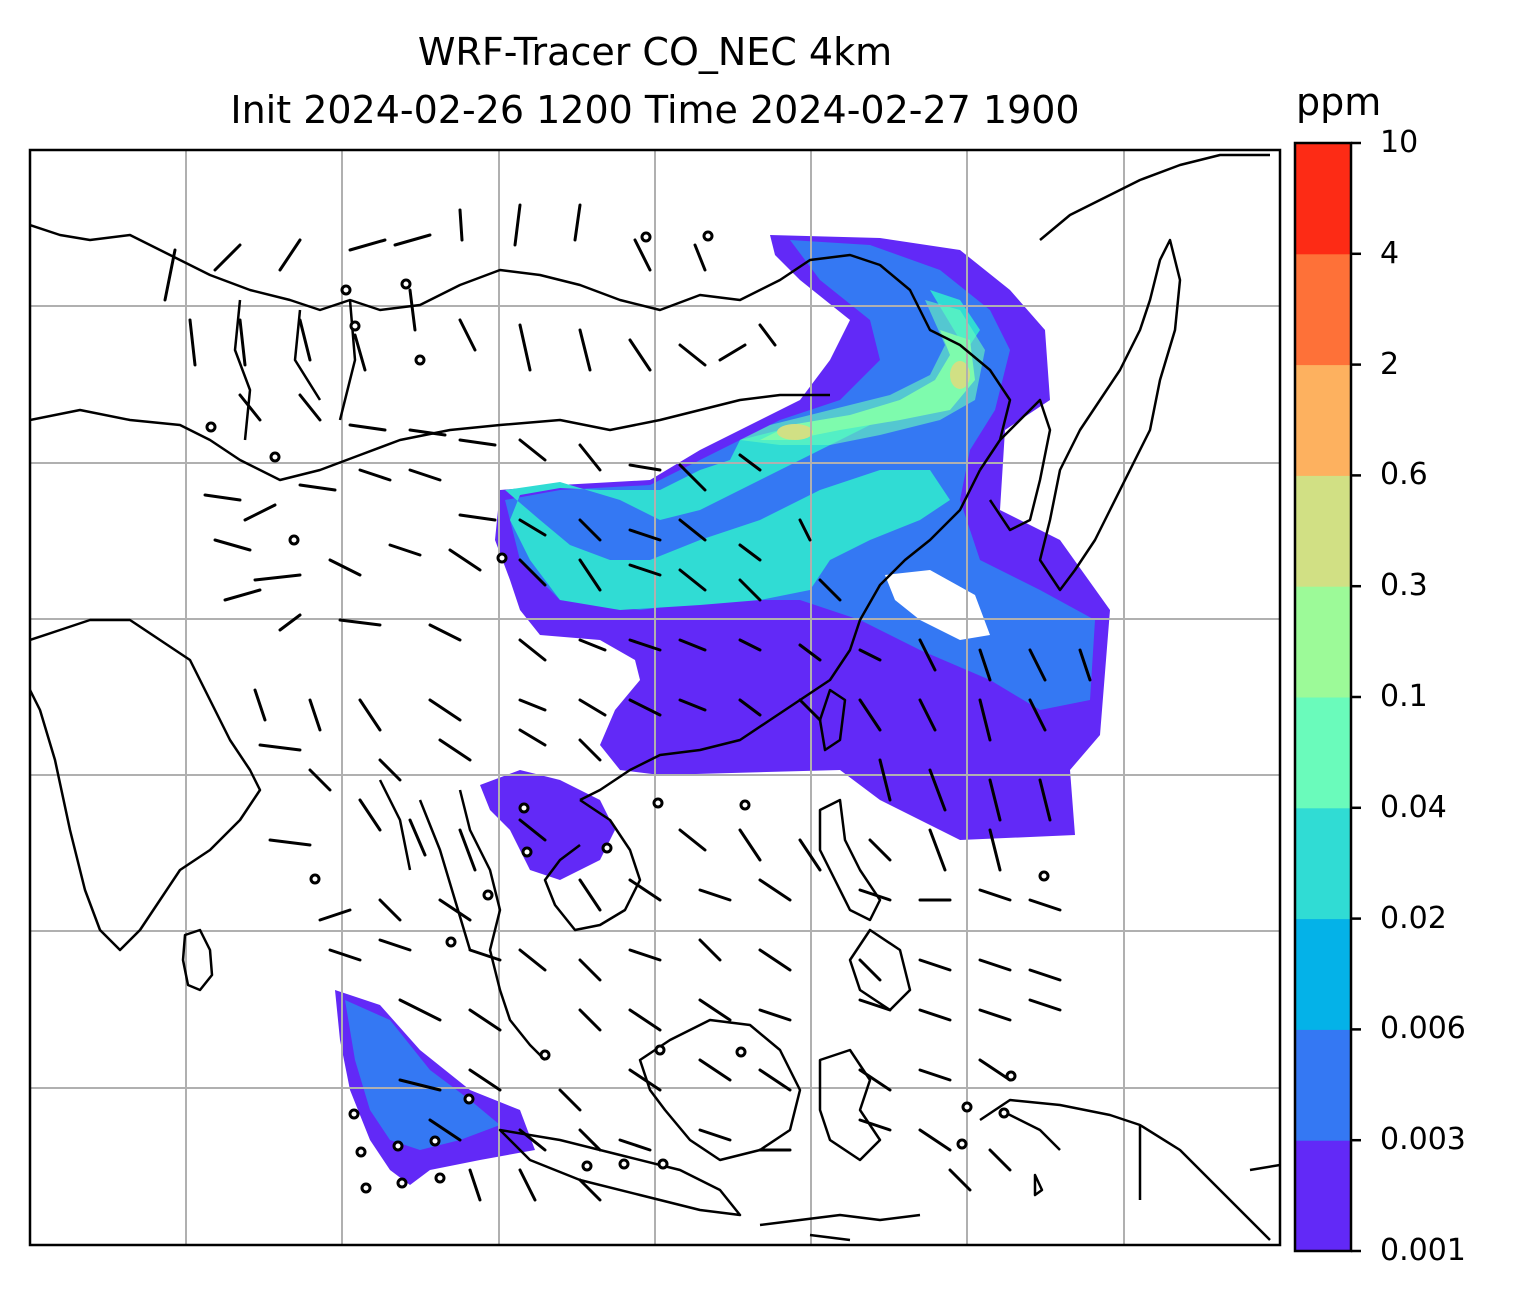 Image resolution: width=1528 pixels, height=1306 pixels. I want to click on colorbar-tick-label: 0.003, so click(1423, 1140).